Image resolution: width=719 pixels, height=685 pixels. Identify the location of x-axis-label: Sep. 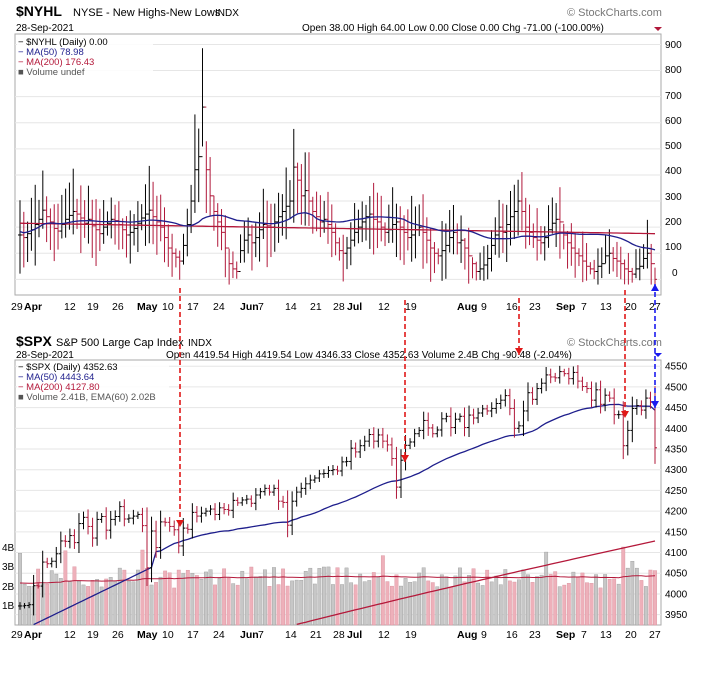
(565, 635).